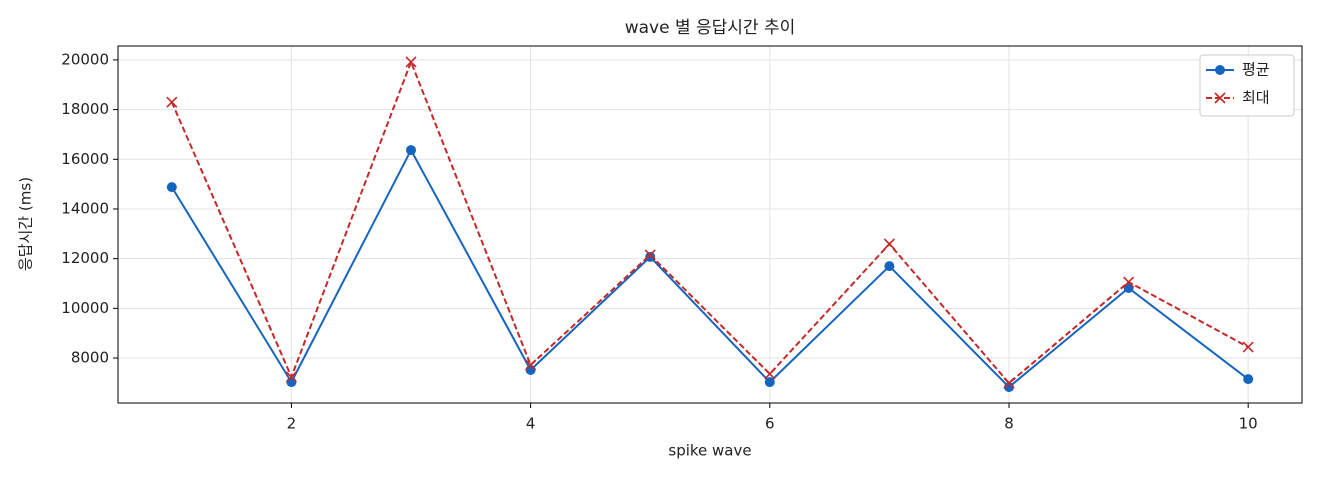 The width and height of the screenshot is (1320, 480). Describe the element at coordinates (85, 208) in the screenshot. I see `y-tick-label: 14000` at that location.